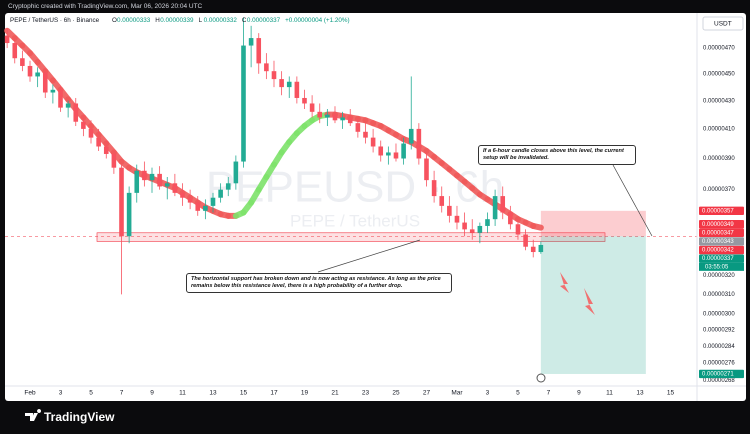 The width and height of the screenshot is (750, 434). I want to click on x-tick-label: 3, so click(488, 393).